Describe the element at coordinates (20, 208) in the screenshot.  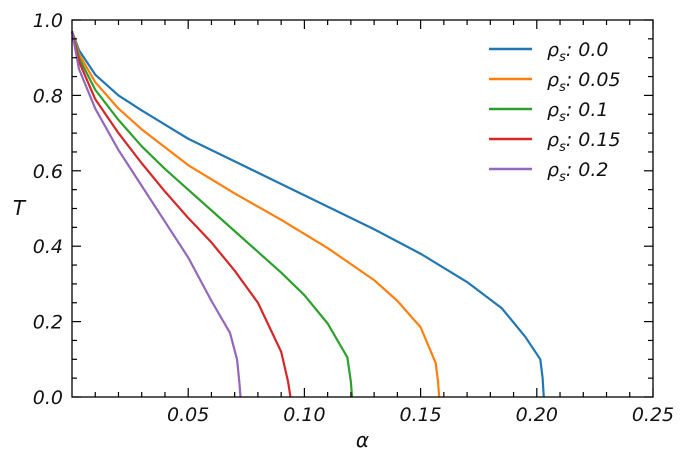
I see `y-axis-label: T` at that location.